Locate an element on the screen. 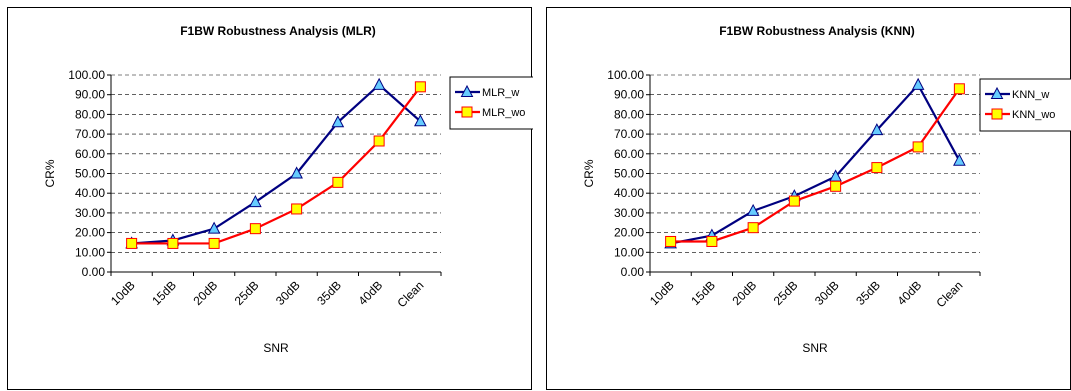 The width and height of the screenshot is (1071, 391). series-line-KNN_wo is located at coordinates (815, 165).